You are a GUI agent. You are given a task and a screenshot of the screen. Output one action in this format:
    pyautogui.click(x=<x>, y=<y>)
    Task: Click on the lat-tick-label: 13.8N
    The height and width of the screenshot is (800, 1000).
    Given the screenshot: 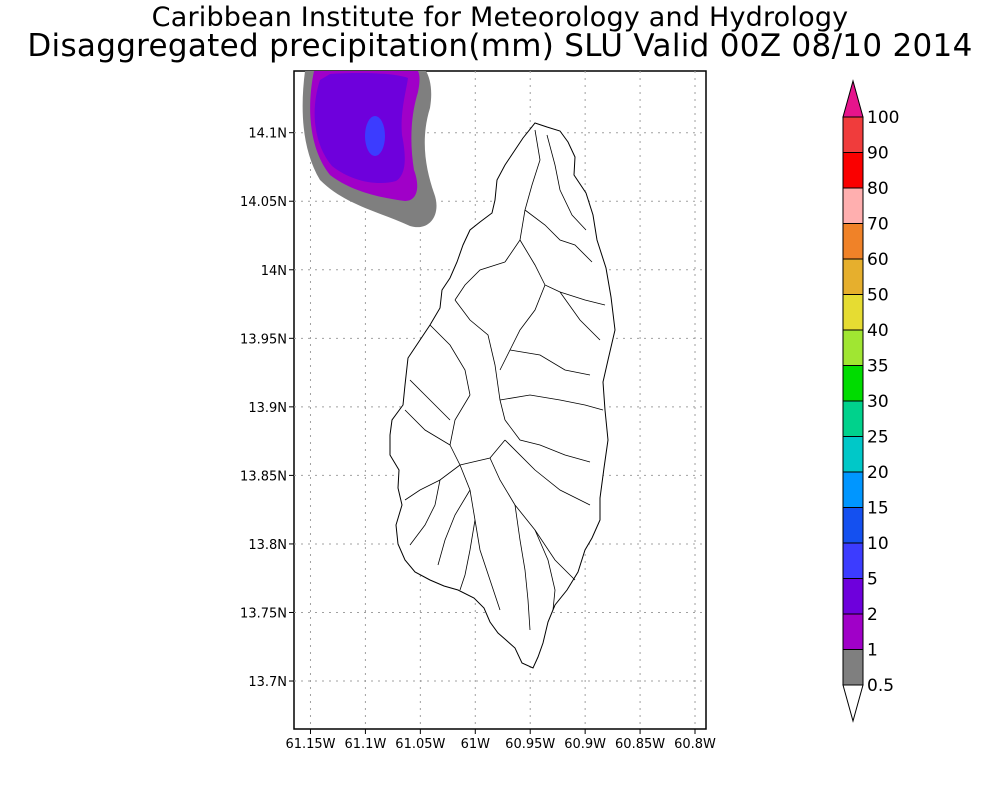 What is the action you would take?
    pyautogui.click(x=267, y=545)
    